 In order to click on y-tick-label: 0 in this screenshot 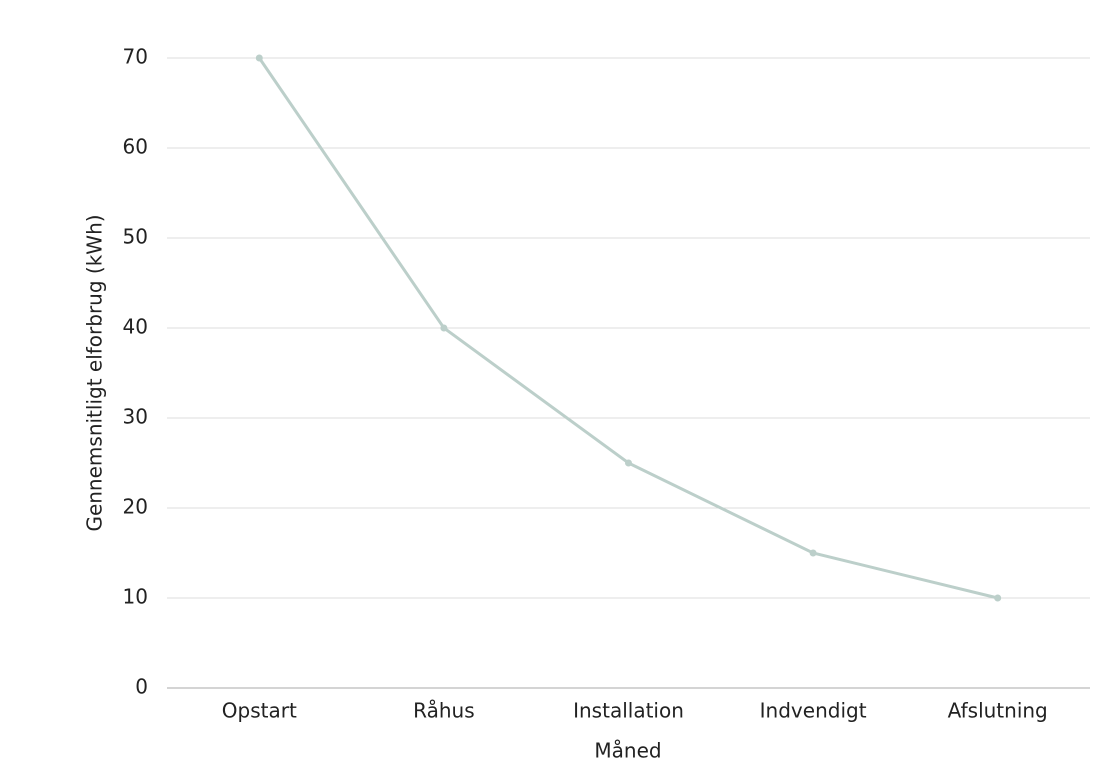, I will do `click(141, 687)`.